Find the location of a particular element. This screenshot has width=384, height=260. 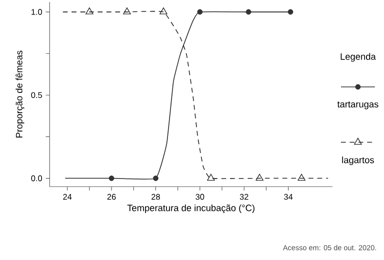

text: lagartos is located at coordinates (358, 161).